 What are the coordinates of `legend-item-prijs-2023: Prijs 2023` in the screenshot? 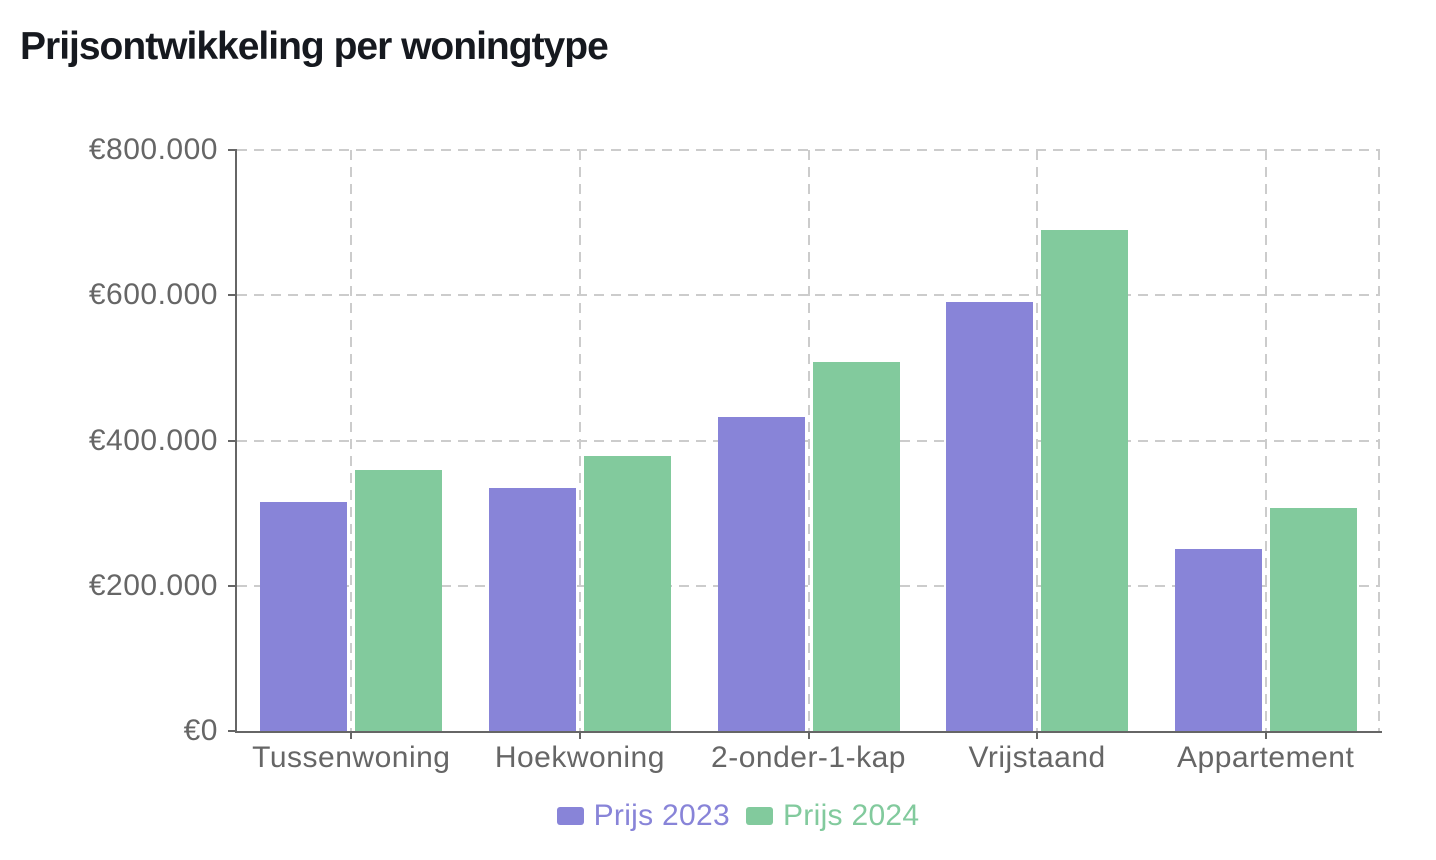 It's located at (643, 816).